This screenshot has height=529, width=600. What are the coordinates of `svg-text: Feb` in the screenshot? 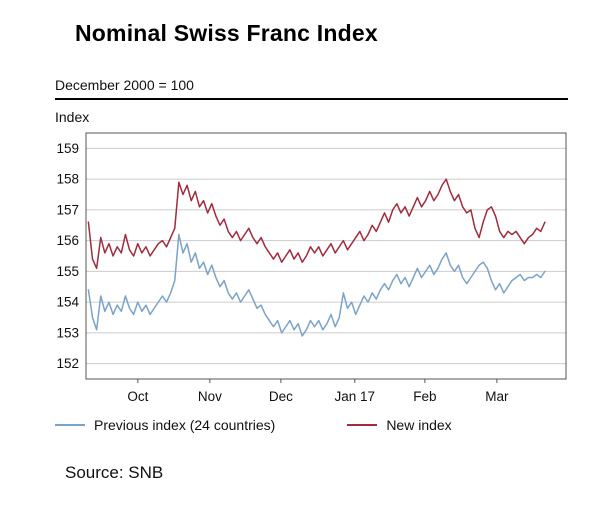 It's located at (424, 396).